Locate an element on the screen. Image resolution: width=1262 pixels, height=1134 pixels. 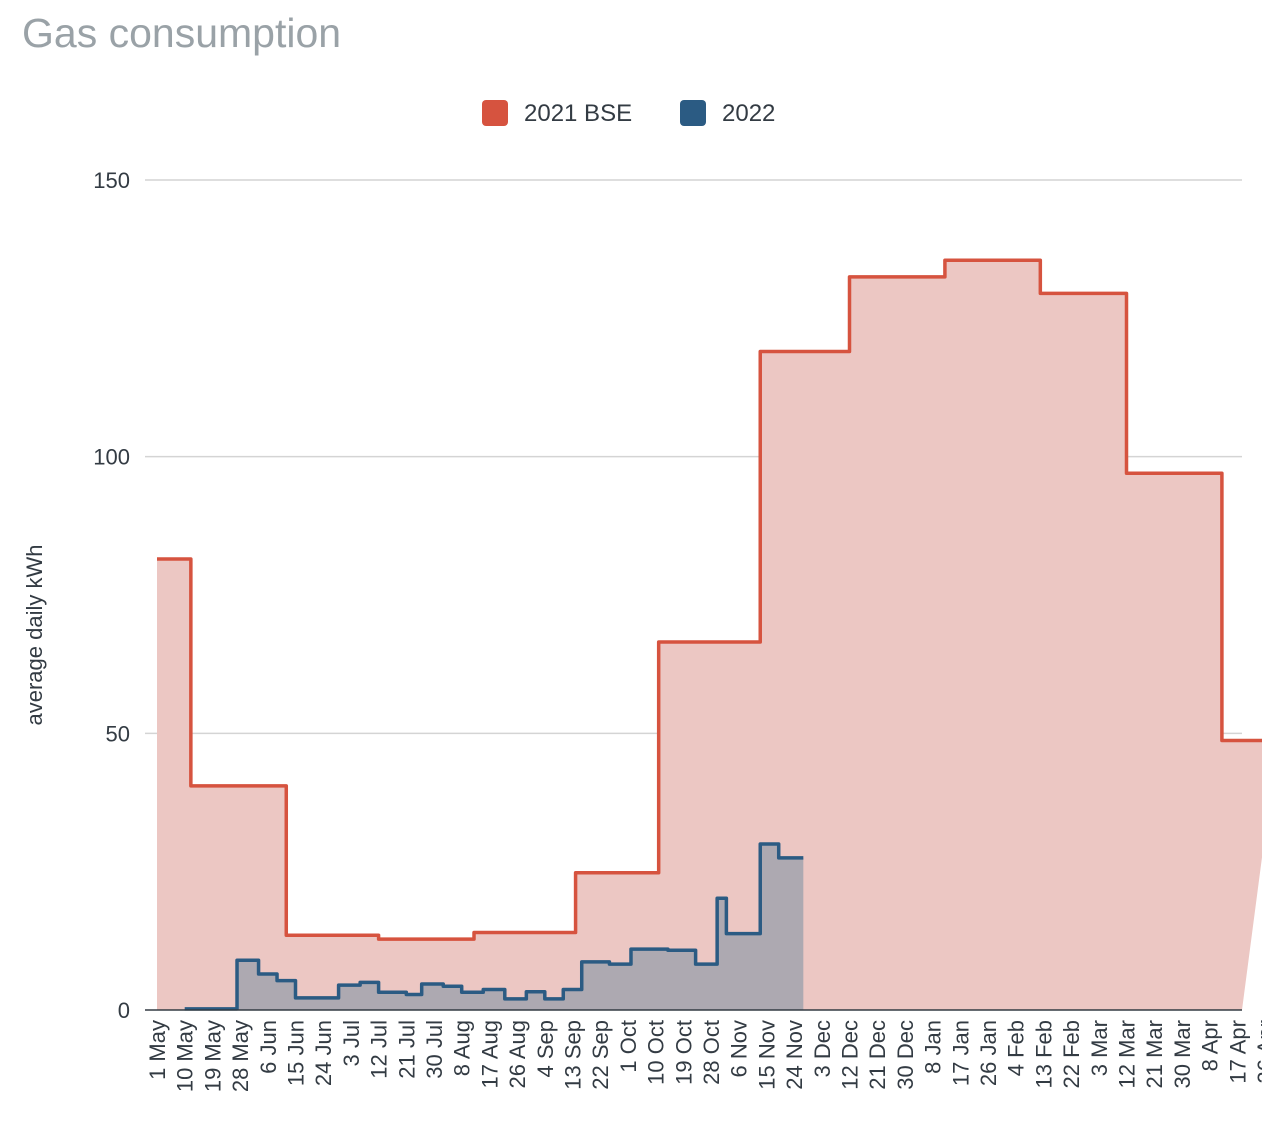
x-tick-label: 30 Dec is located at coordinates (905, 1055).